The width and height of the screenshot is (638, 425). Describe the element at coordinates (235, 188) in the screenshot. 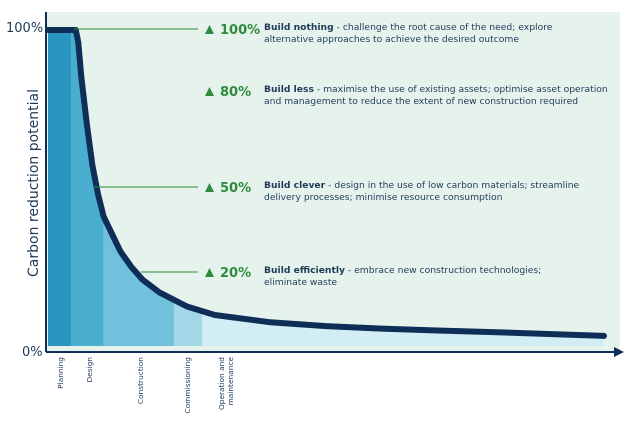

I see `level-value-2: 50%` at that location.